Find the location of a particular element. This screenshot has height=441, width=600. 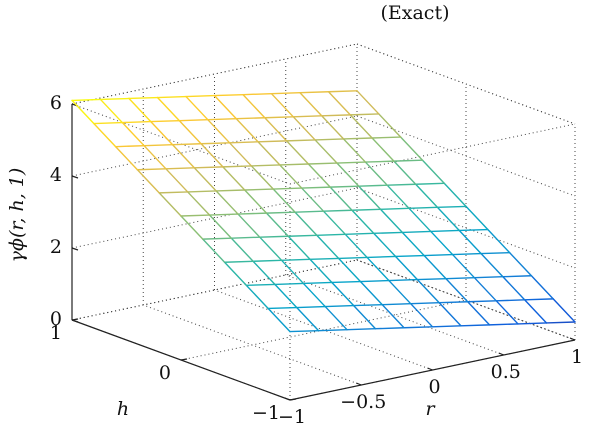

y-tick-label: 1 is located at coordinates (56, 333).